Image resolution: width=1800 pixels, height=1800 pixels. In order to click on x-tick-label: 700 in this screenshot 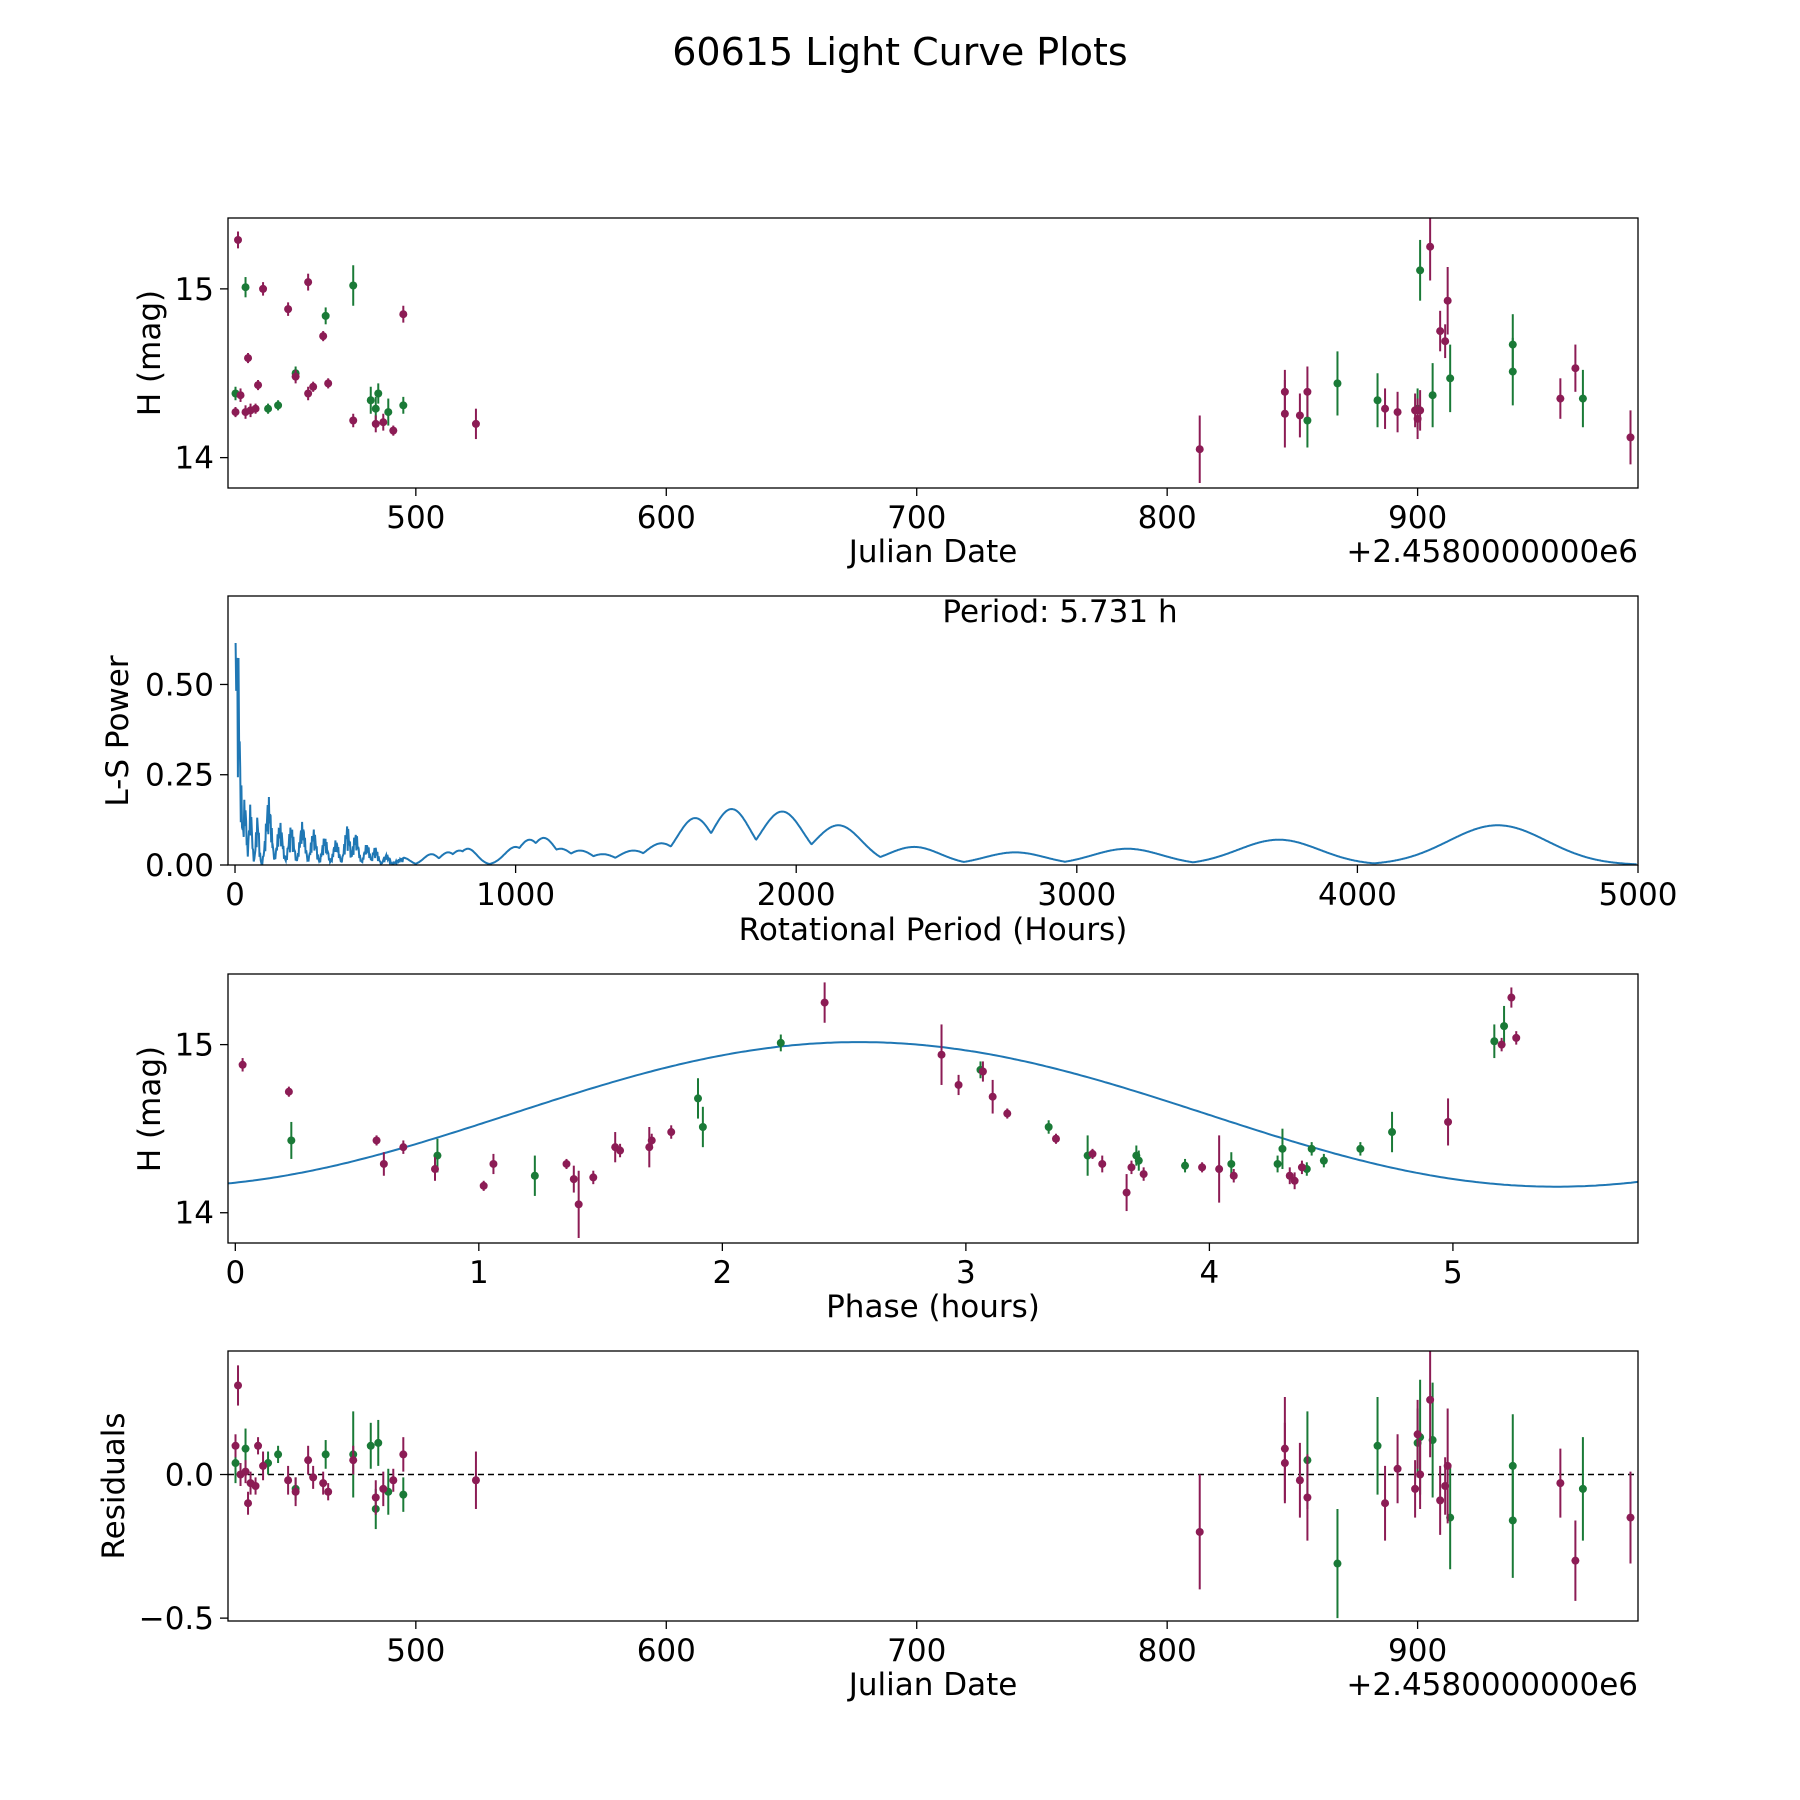, I will do `click(916, 518)`.